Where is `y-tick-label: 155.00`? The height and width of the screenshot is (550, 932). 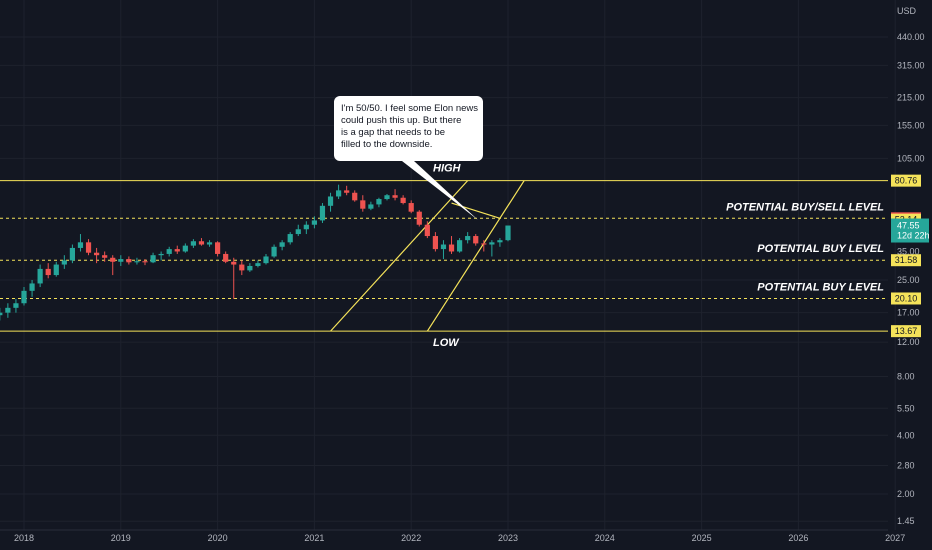
y-tick-label: 155.00 is located at coordinates (911, 125).